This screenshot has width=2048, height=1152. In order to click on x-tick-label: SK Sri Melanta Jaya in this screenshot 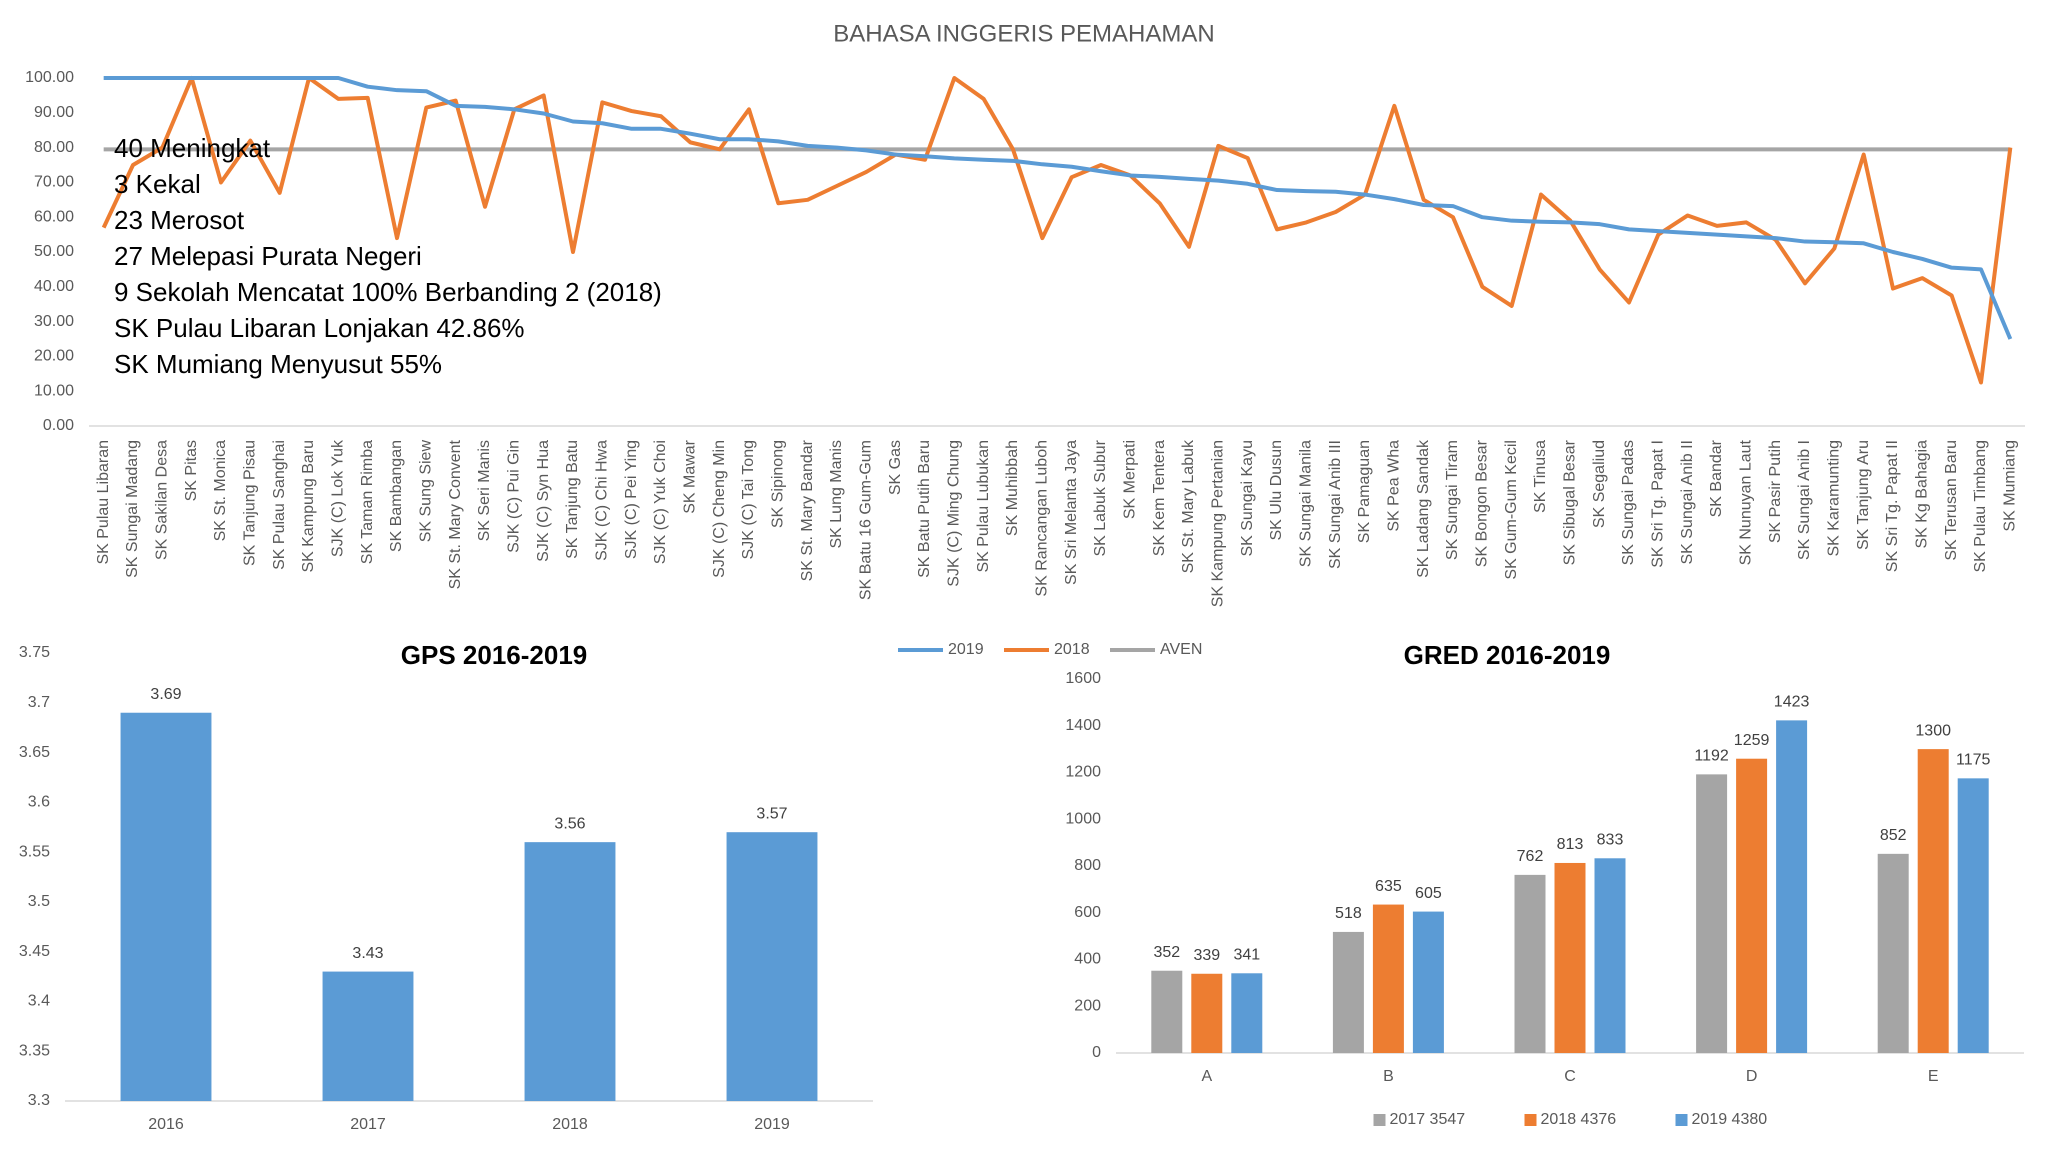, I will do `click(1071, 512)`.